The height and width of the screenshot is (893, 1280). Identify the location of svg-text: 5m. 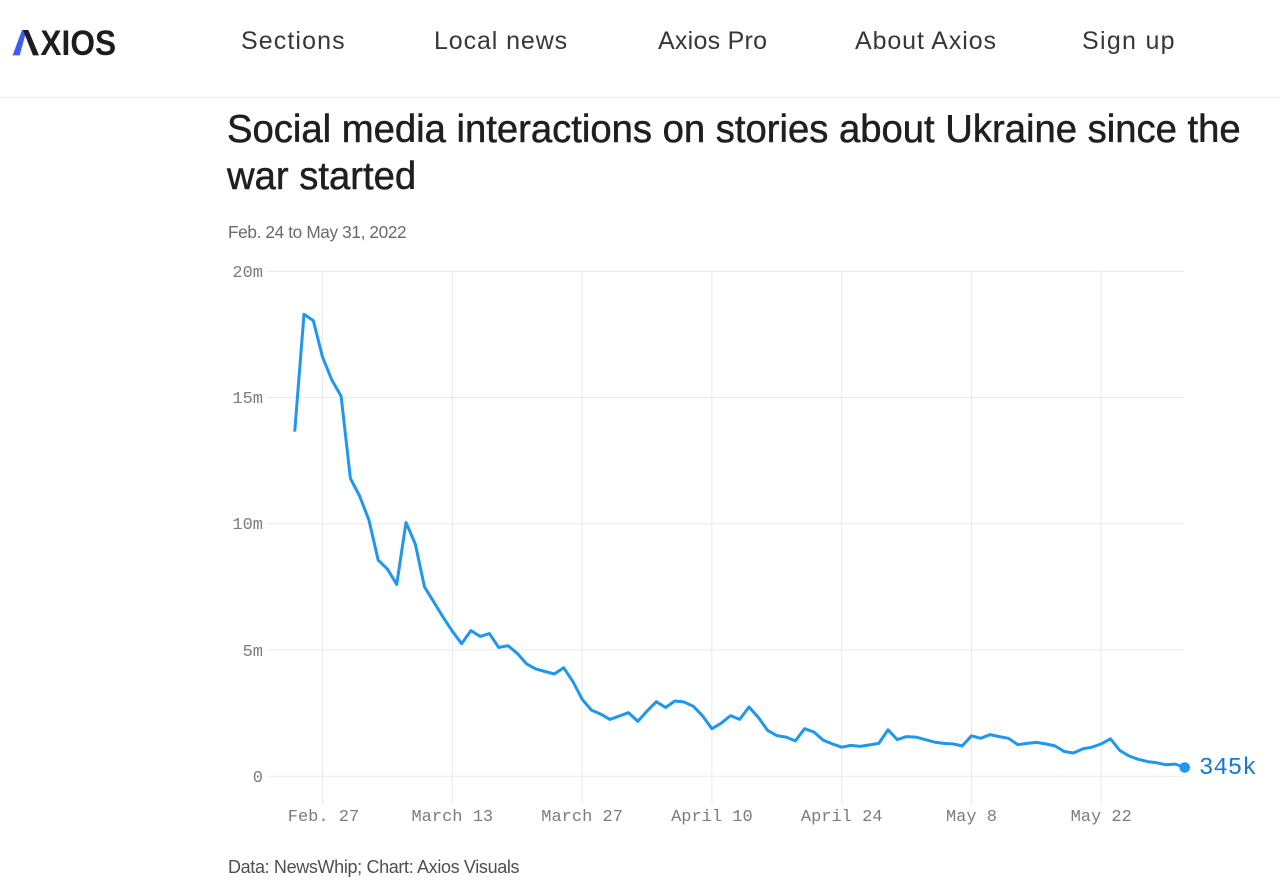
(253, 652).